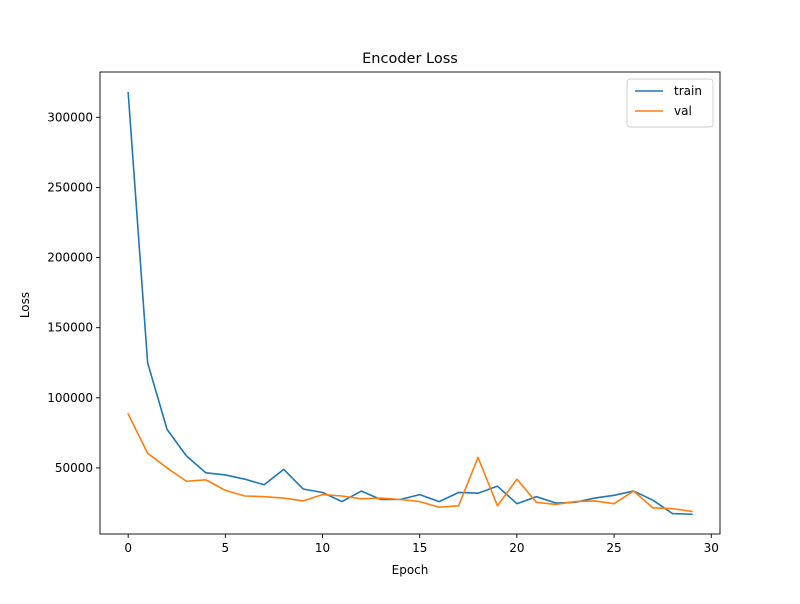 Image resolution: width=800 pixels, height=604 pixels. I want to click on x-tick-label: 5, so click(226, 548).